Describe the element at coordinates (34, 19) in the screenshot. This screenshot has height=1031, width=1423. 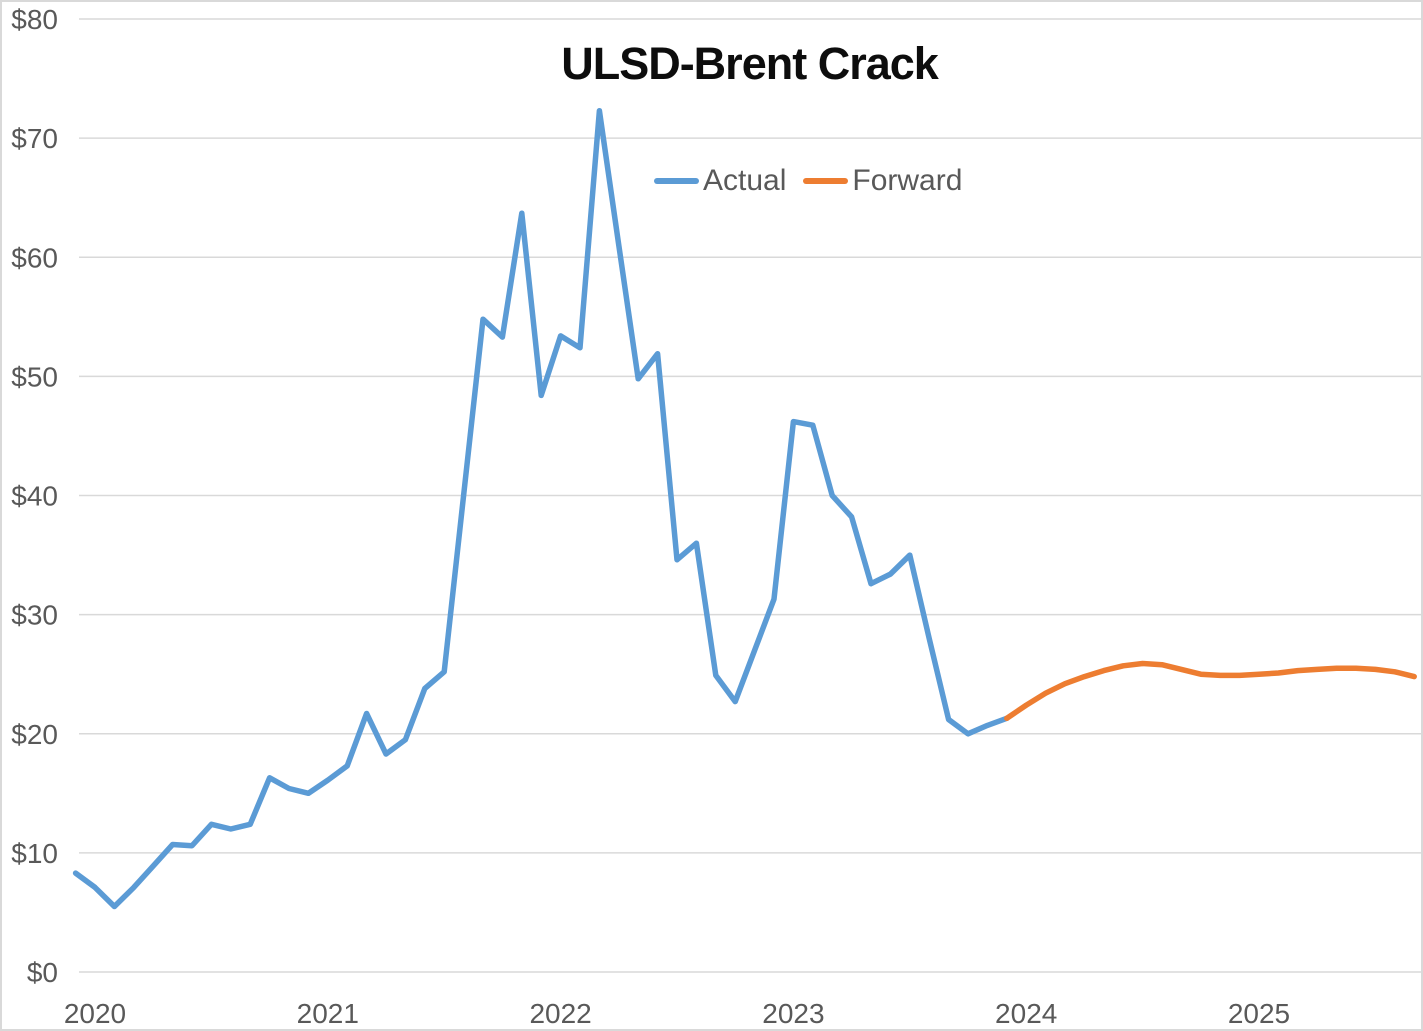
I see `y-axis-tick-label: $80` at that location.